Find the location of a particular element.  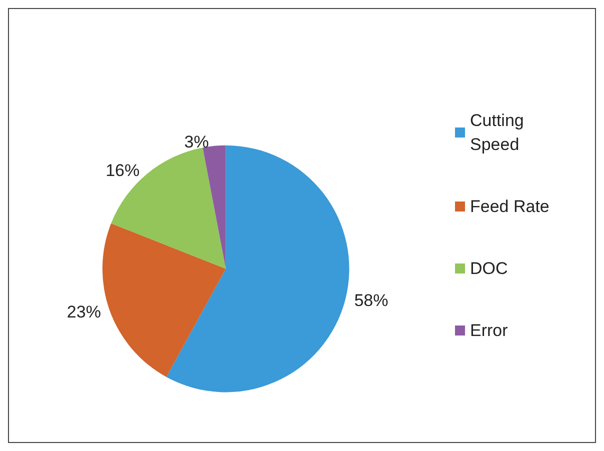

data-label: 16% is located at coordinates (123, 170).